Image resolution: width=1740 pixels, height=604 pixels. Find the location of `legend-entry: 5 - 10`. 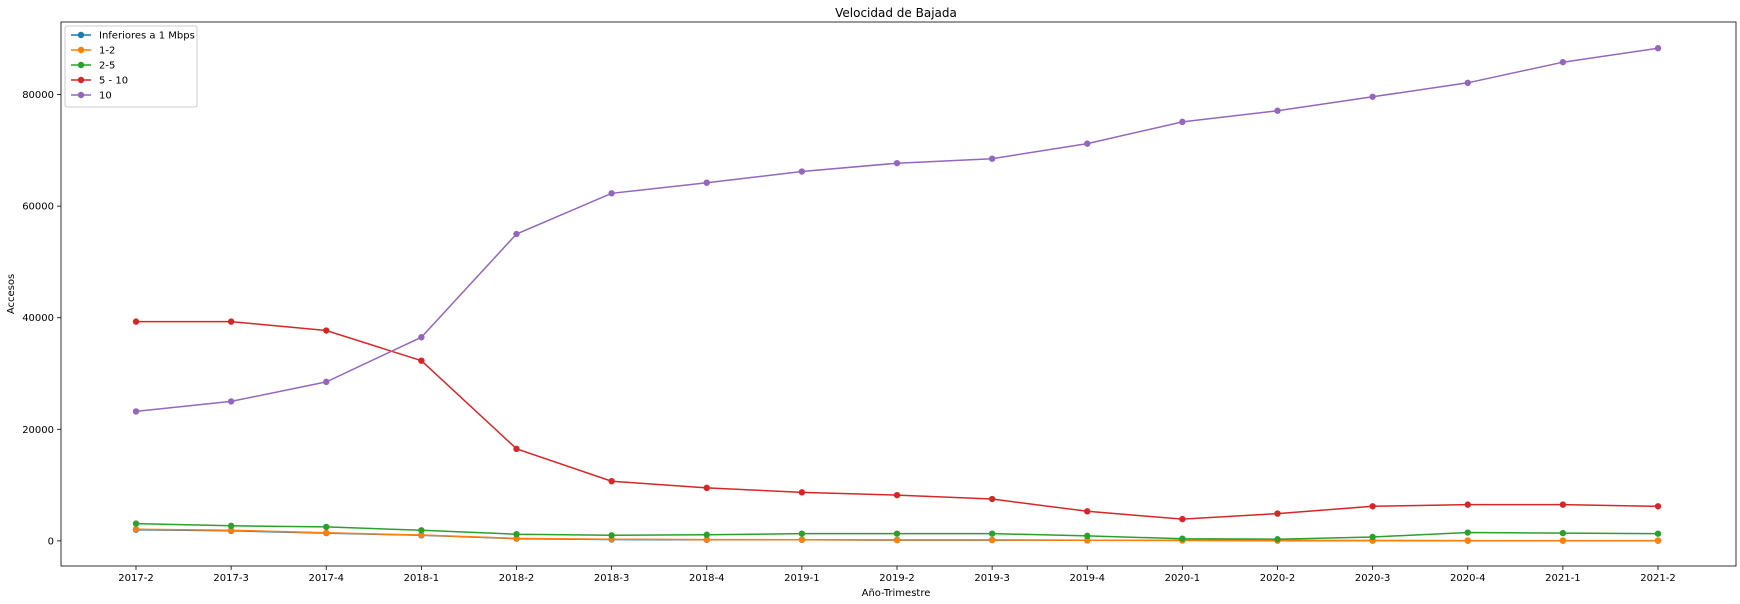

legend-entry: 5 - 10 is located at coordinates (99, 81).